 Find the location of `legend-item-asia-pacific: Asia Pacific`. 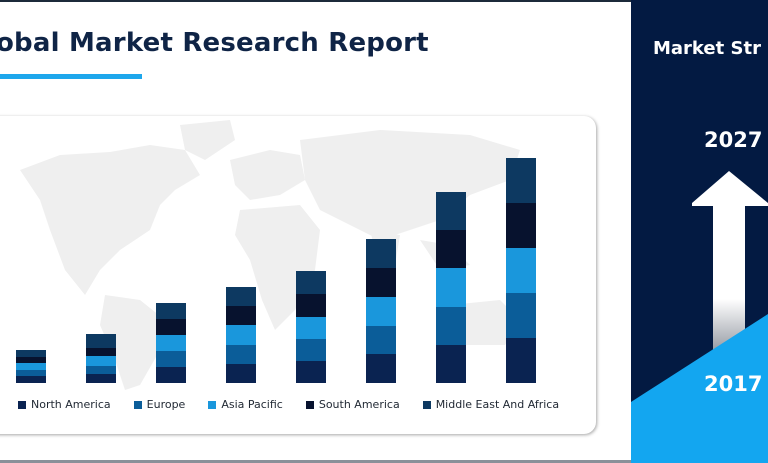

legend-item-asia-pacific: Asia Pacific is located at coordinates (245, 404).